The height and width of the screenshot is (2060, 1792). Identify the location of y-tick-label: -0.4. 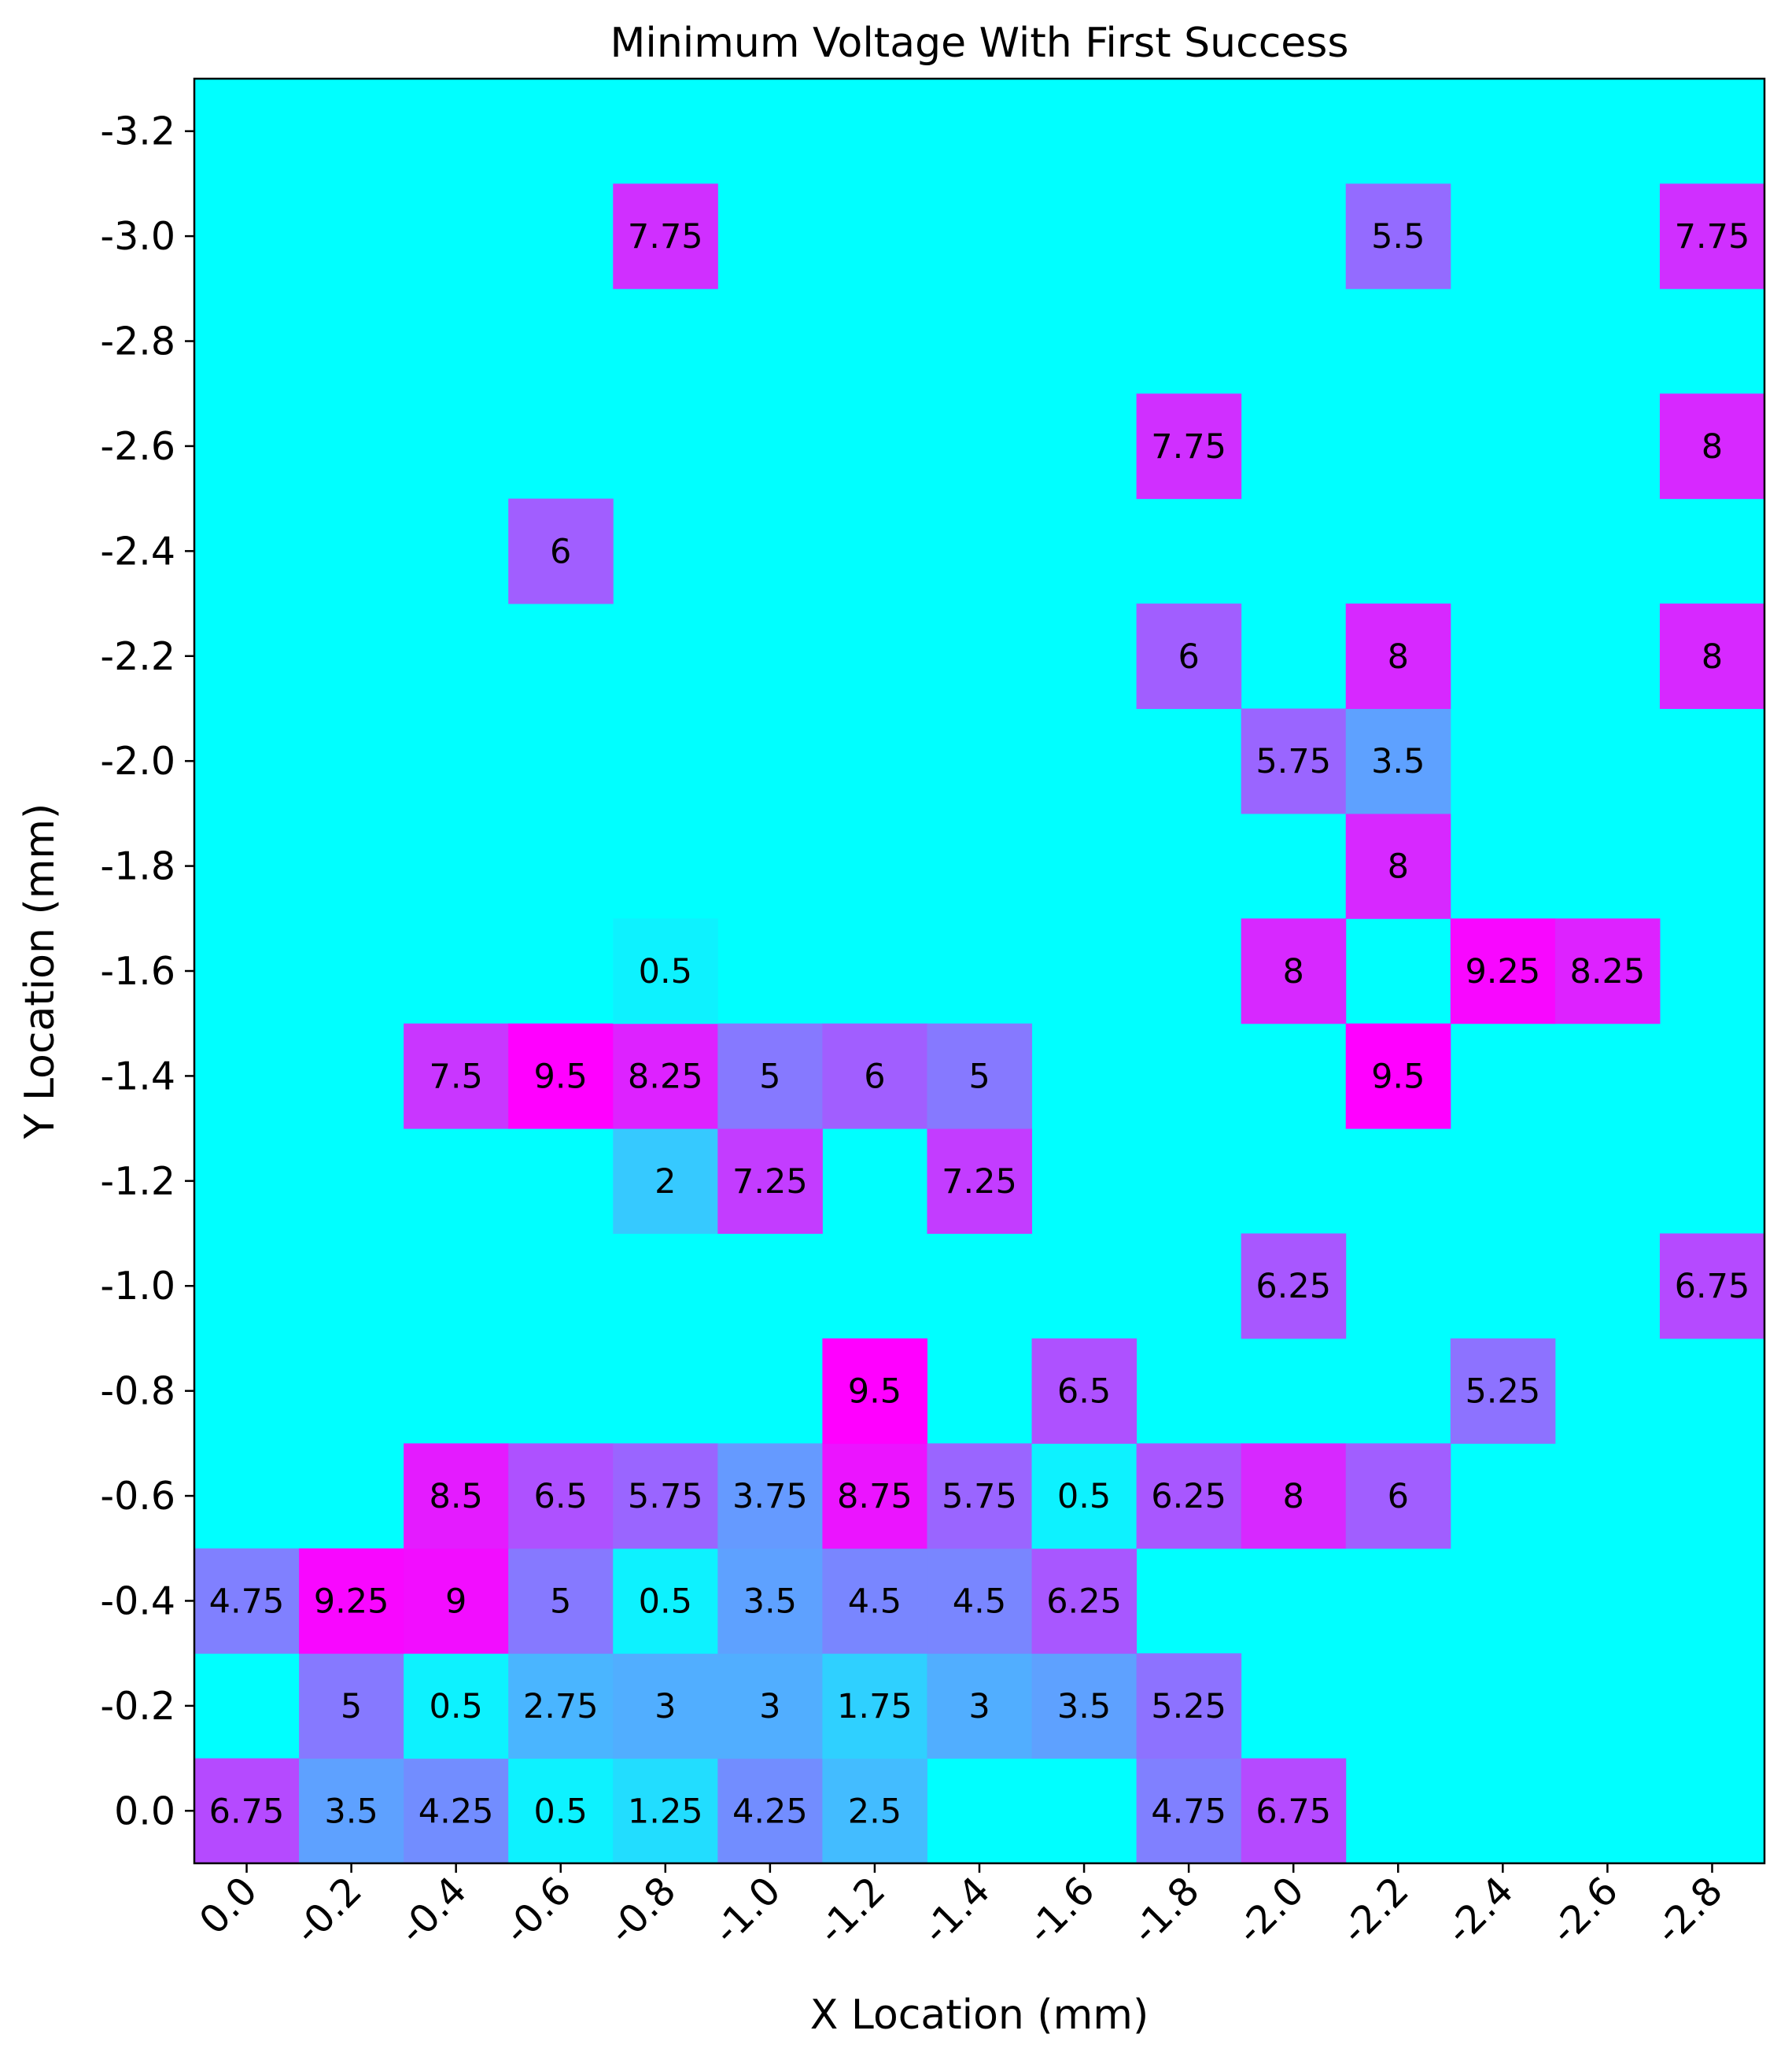
(137, 1600).